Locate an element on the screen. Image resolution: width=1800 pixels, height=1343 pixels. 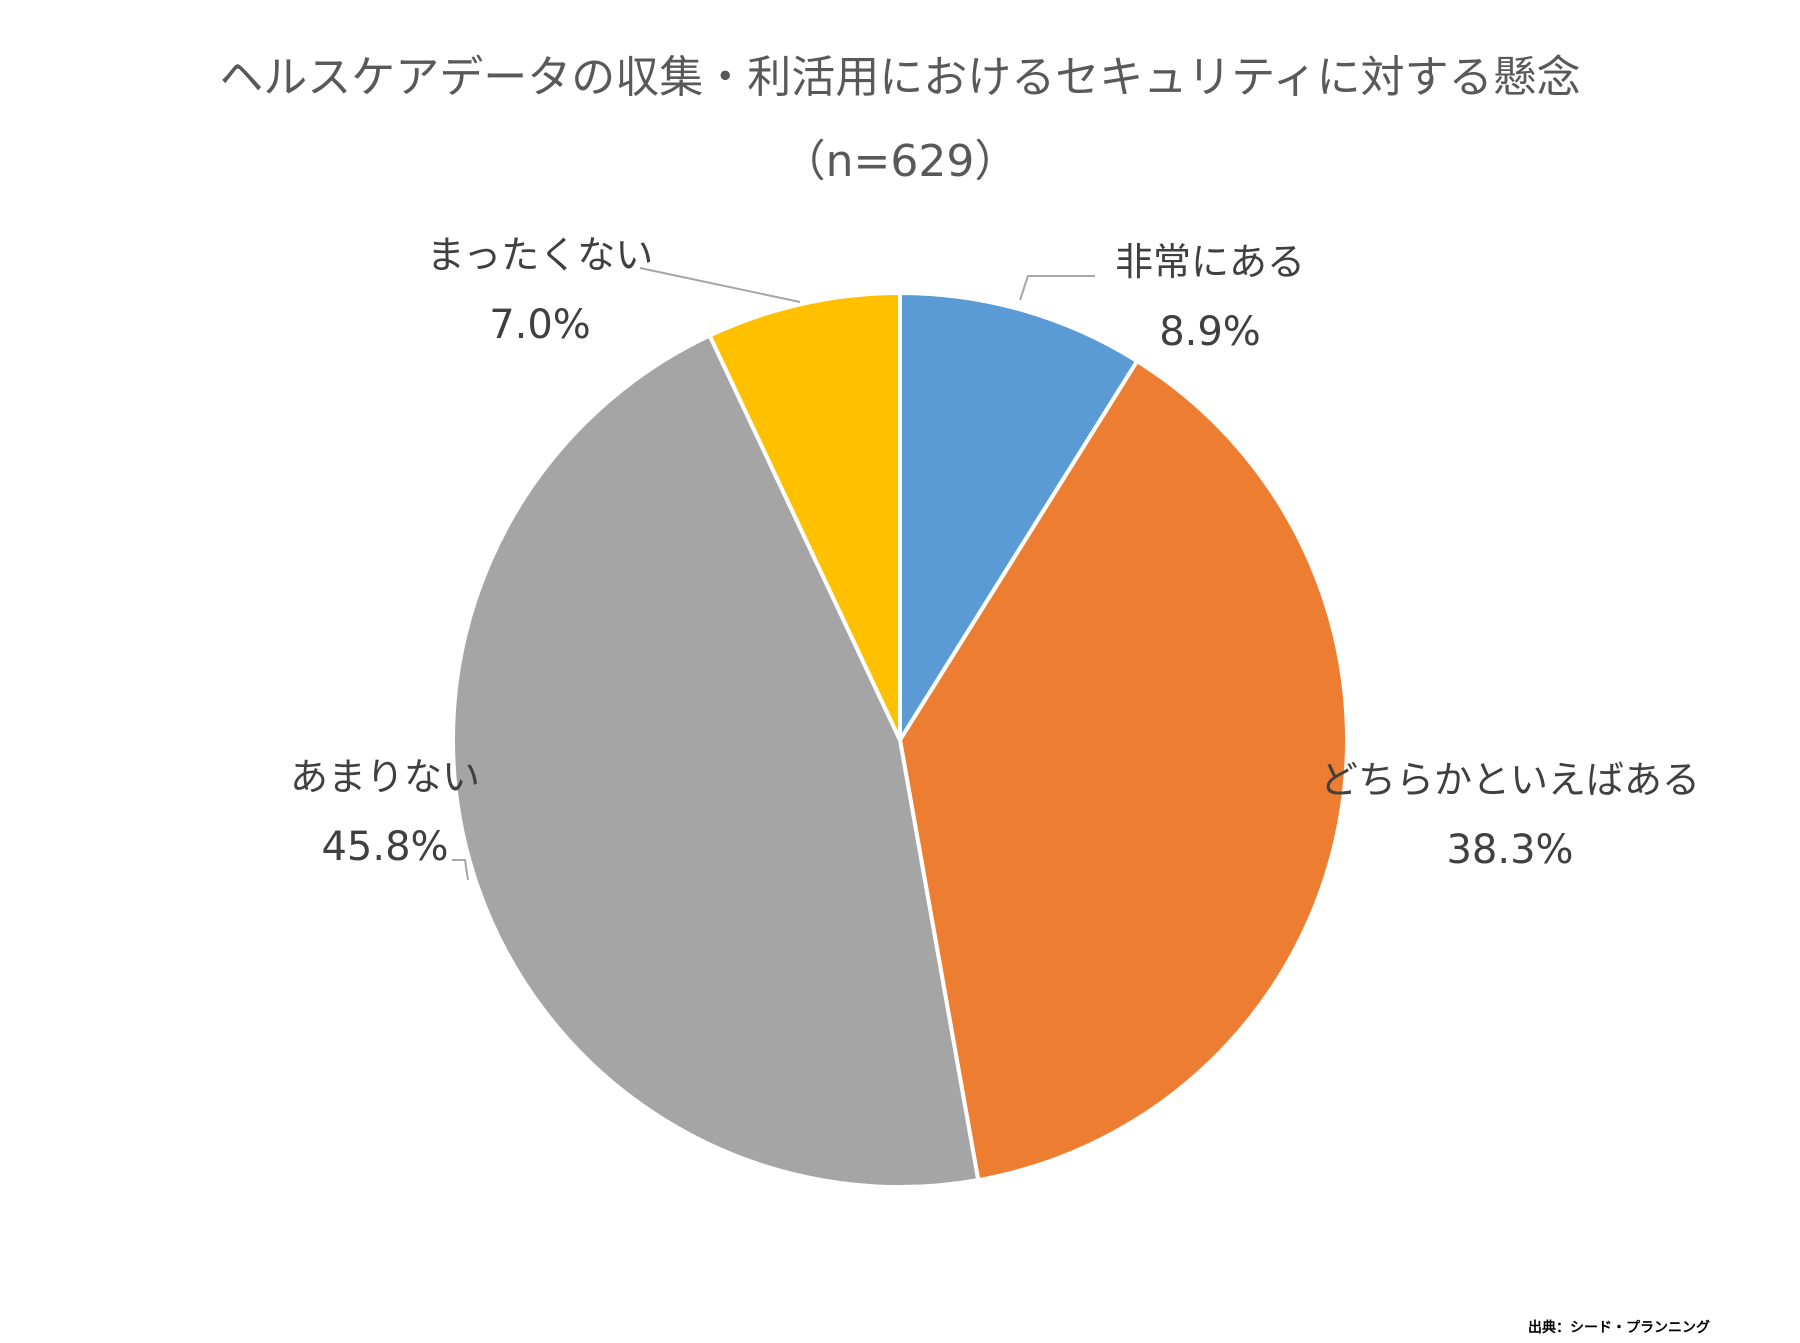
slice-value-2: 38.3% is located at coordinates (1509, 850).